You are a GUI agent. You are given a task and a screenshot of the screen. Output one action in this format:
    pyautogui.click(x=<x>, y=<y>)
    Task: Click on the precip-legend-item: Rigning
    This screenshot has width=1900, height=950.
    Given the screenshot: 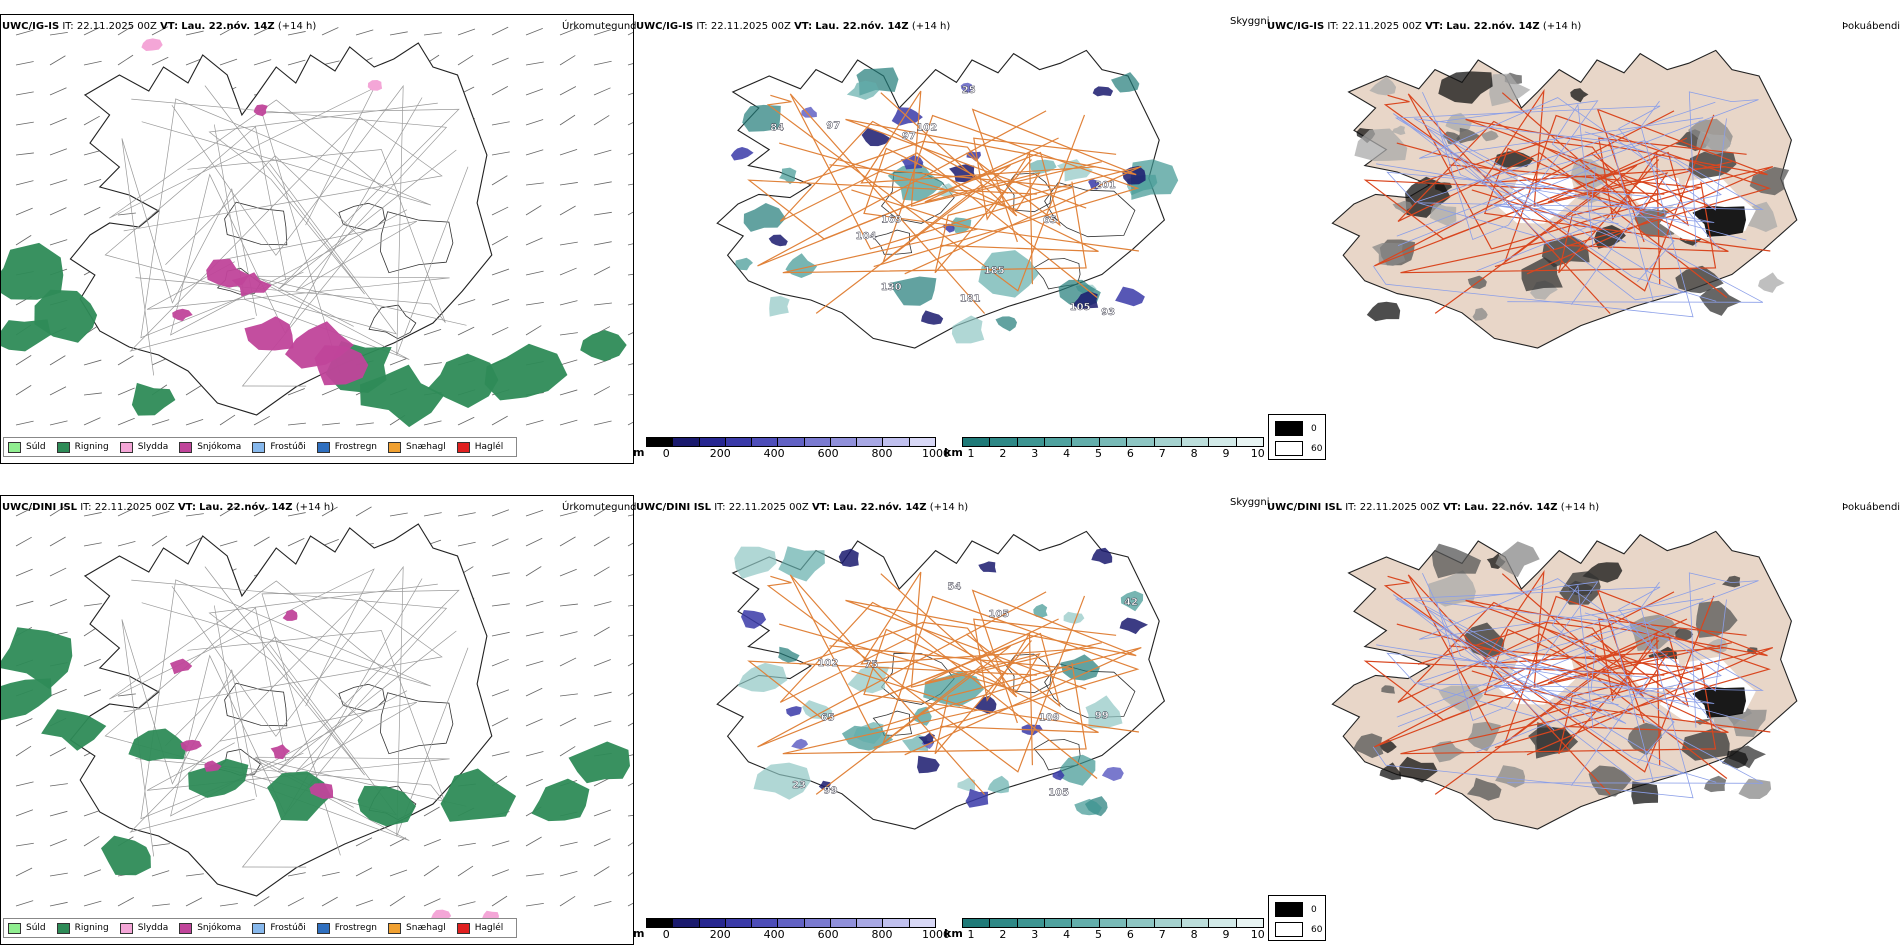 What is the action you would take?
    pyautogui.click(x=82, y=928)
    